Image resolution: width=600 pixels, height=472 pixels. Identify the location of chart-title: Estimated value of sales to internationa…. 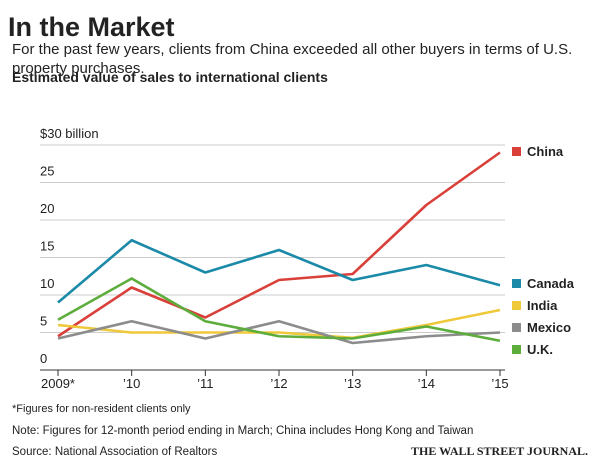
(170, 77).